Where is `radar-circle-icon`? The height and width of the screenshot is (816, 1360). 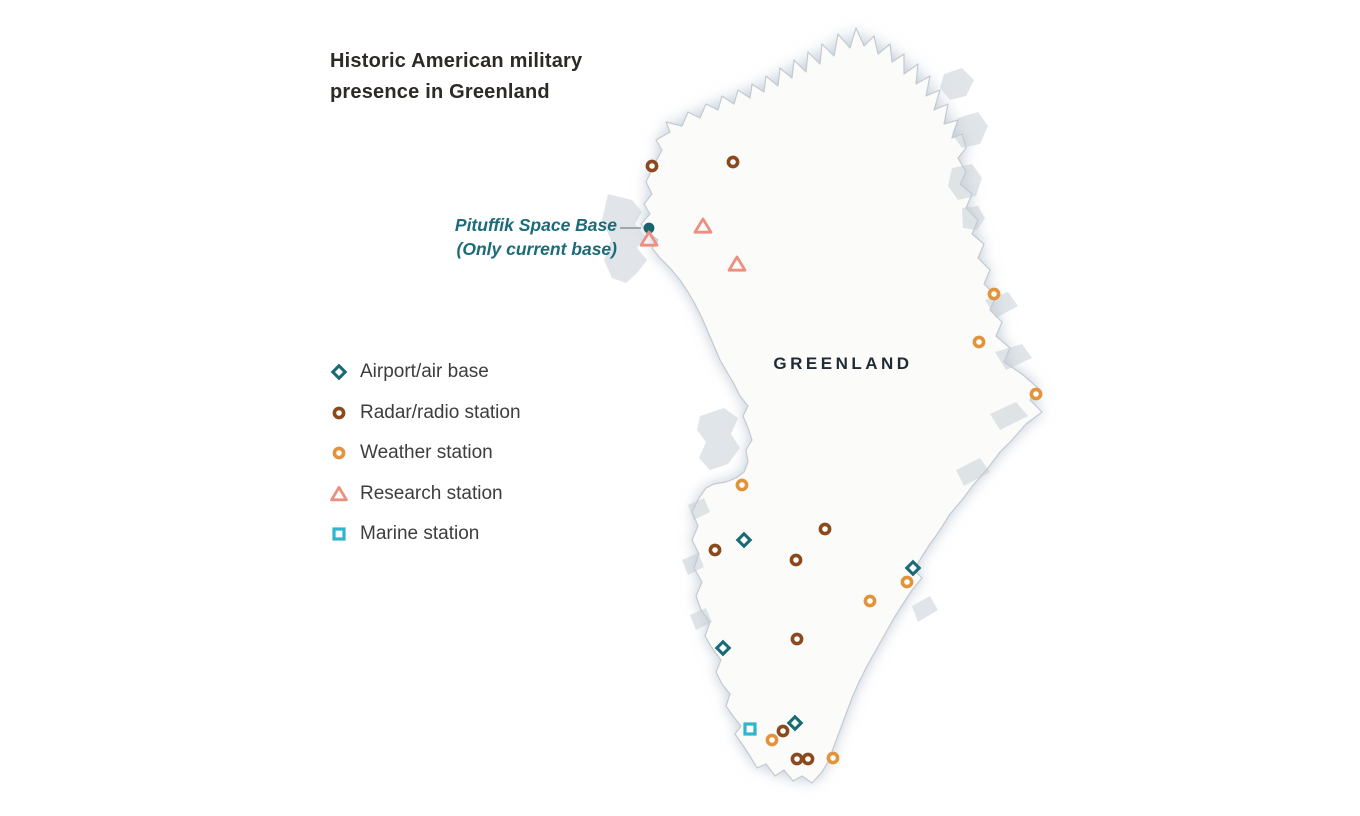
radar-circle-icon is located at coordinates (339, 413).